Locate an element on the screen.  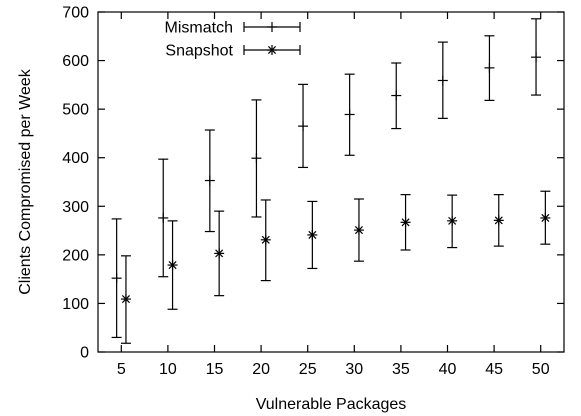
y-tick-label: 700 is located at coordinates (75, 13).